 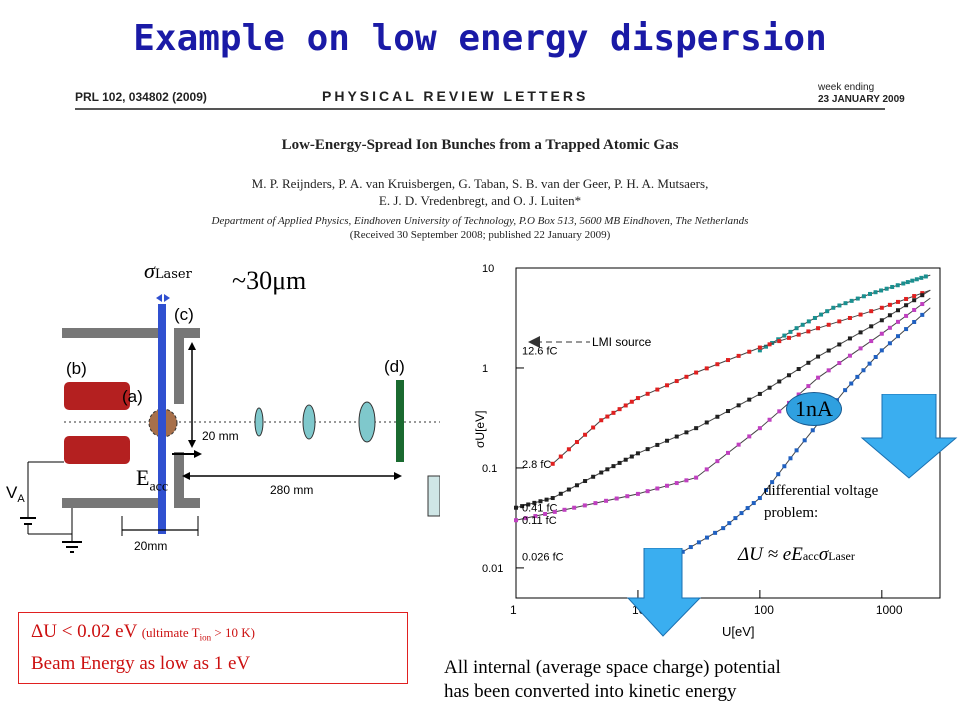 What do you see at coordinates (150, 546) in the screenshot?
I see `width-label: 20mm` at bounding box center [150, 546].